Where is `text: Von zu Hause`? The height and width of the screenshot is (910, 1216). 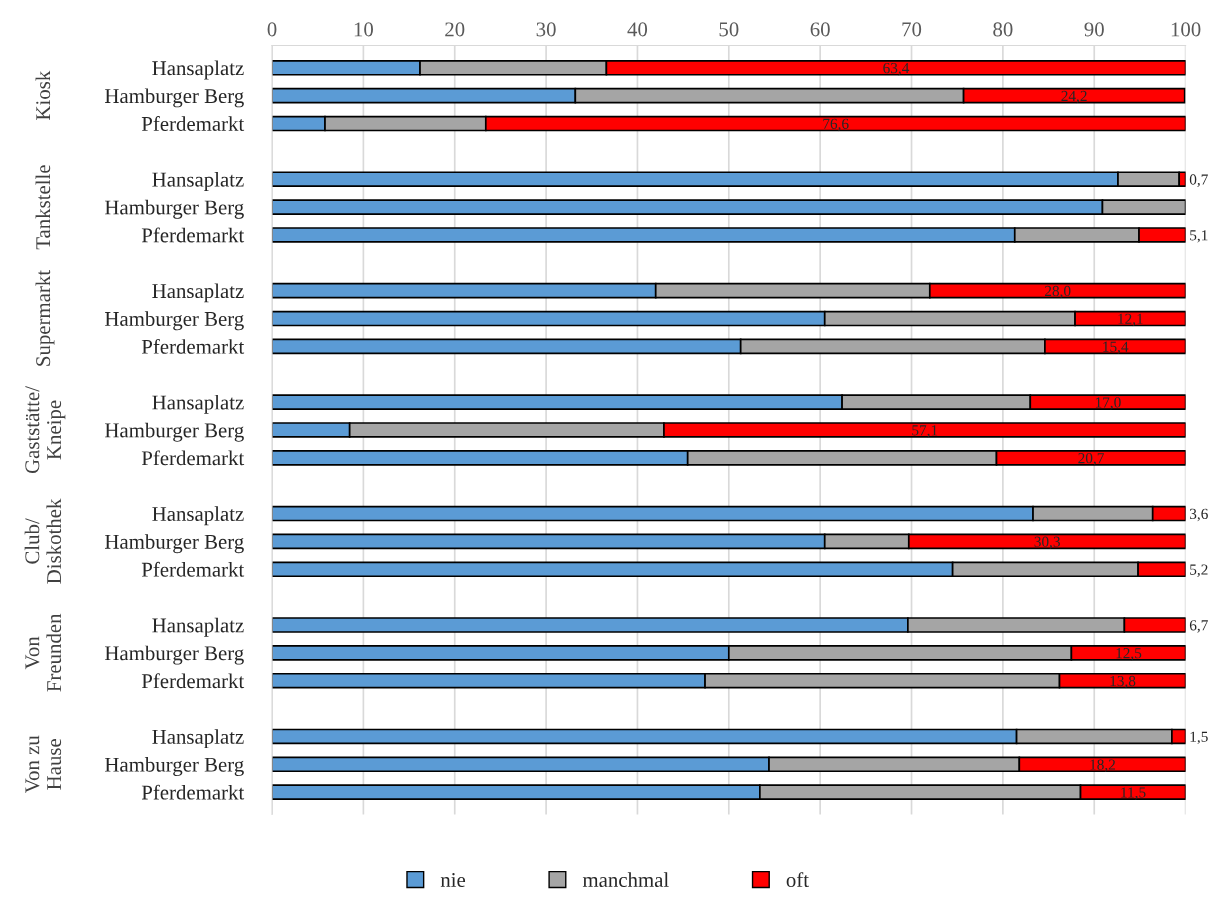 text: Von zu Hause is located at coordinates (43, 764).